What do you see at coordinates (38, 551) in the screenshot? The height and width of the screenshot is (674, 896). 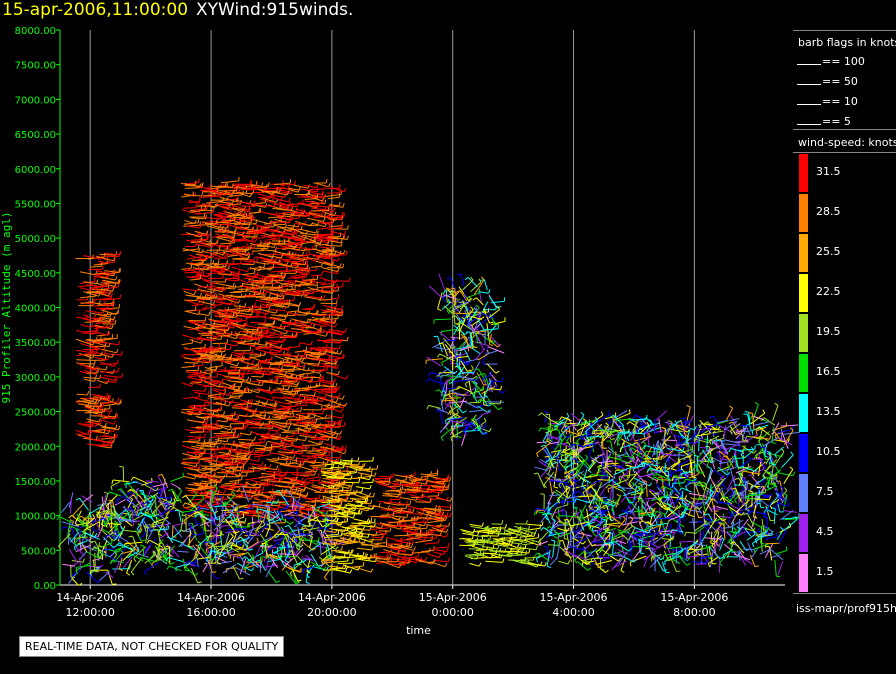 I see `y-tick-label: 500.00` at bounding box center [38, 551].